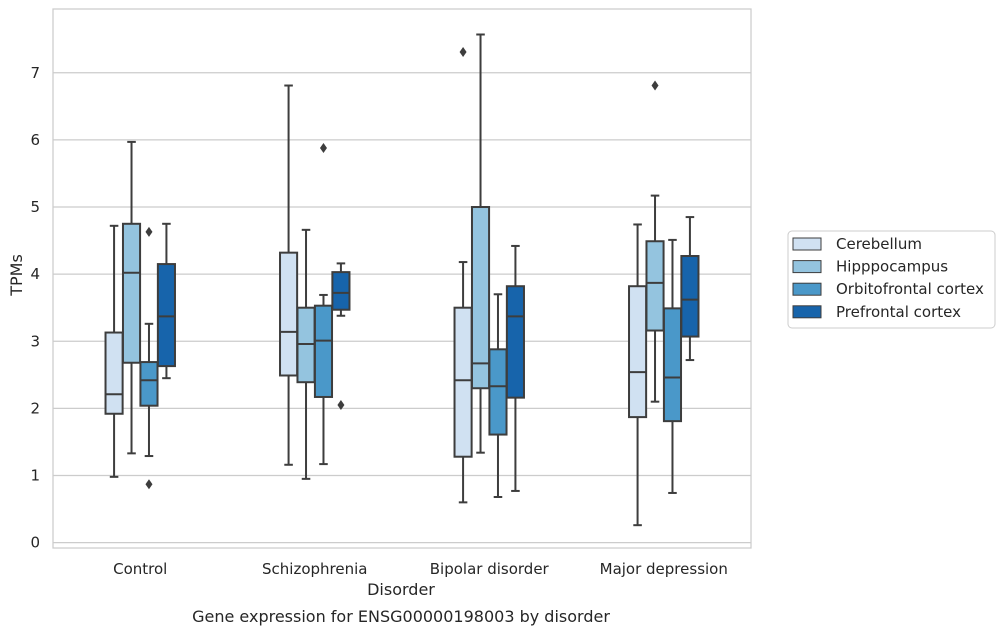  Describe the element at coordinates (879, 244) in the screenshot. I see `legend-label: Cerebellum` at that location.